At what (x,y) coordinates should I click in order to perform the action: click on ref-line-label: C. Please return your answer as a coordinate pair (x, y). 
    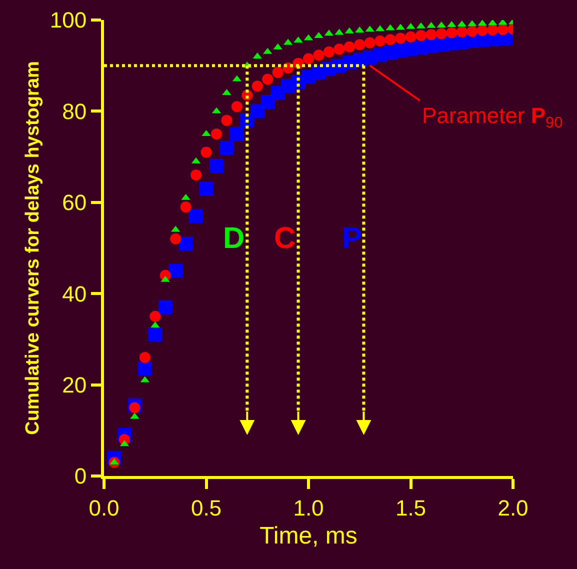
    Looking at the image, I should click on (285, 238).